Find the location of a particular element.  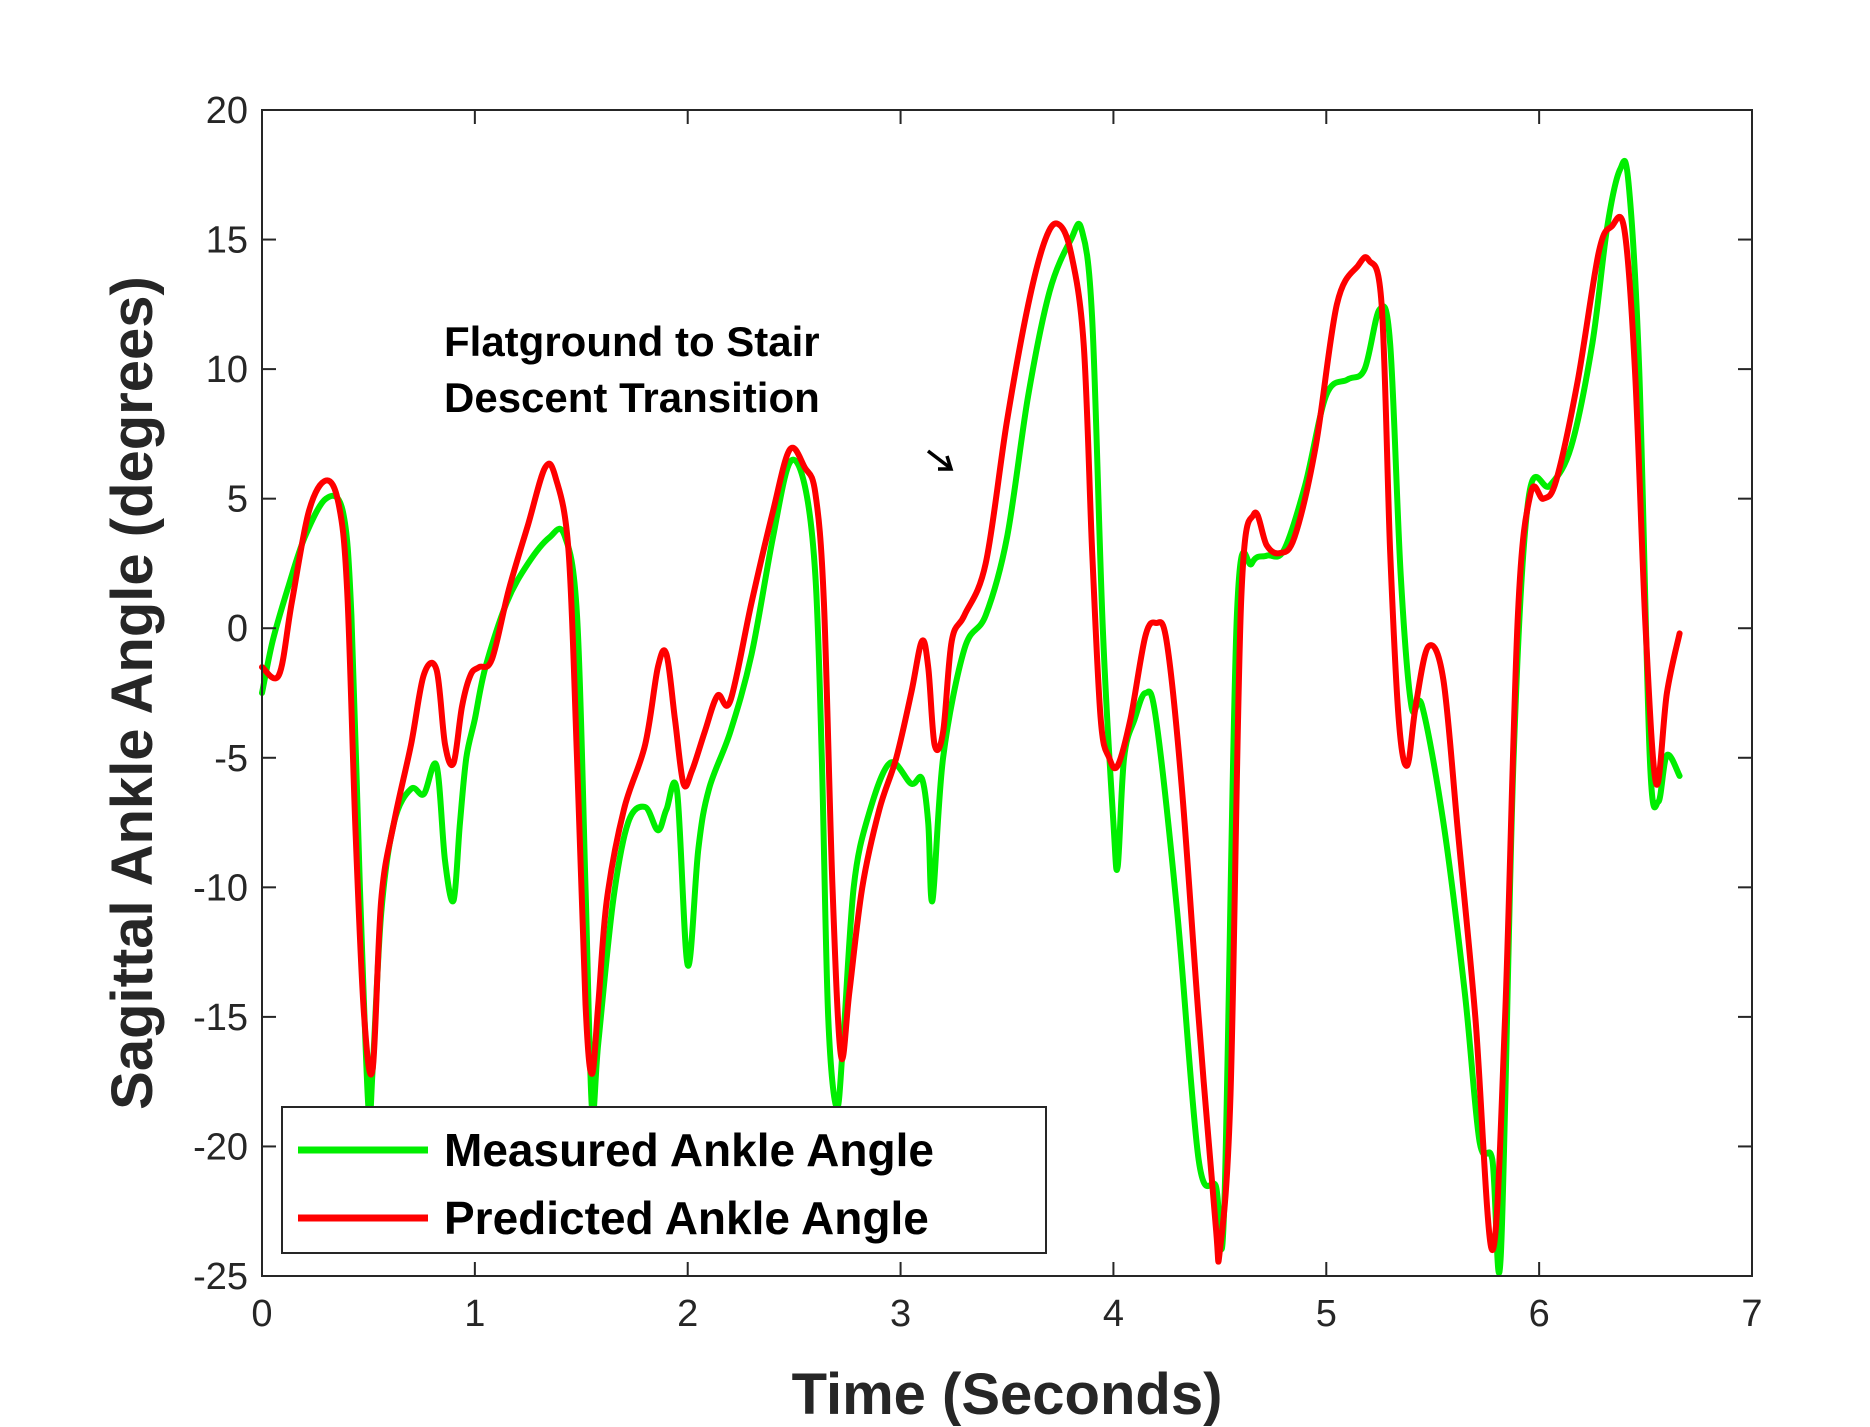

x-tick-label: 3 is located at coordinates (900, 1314).